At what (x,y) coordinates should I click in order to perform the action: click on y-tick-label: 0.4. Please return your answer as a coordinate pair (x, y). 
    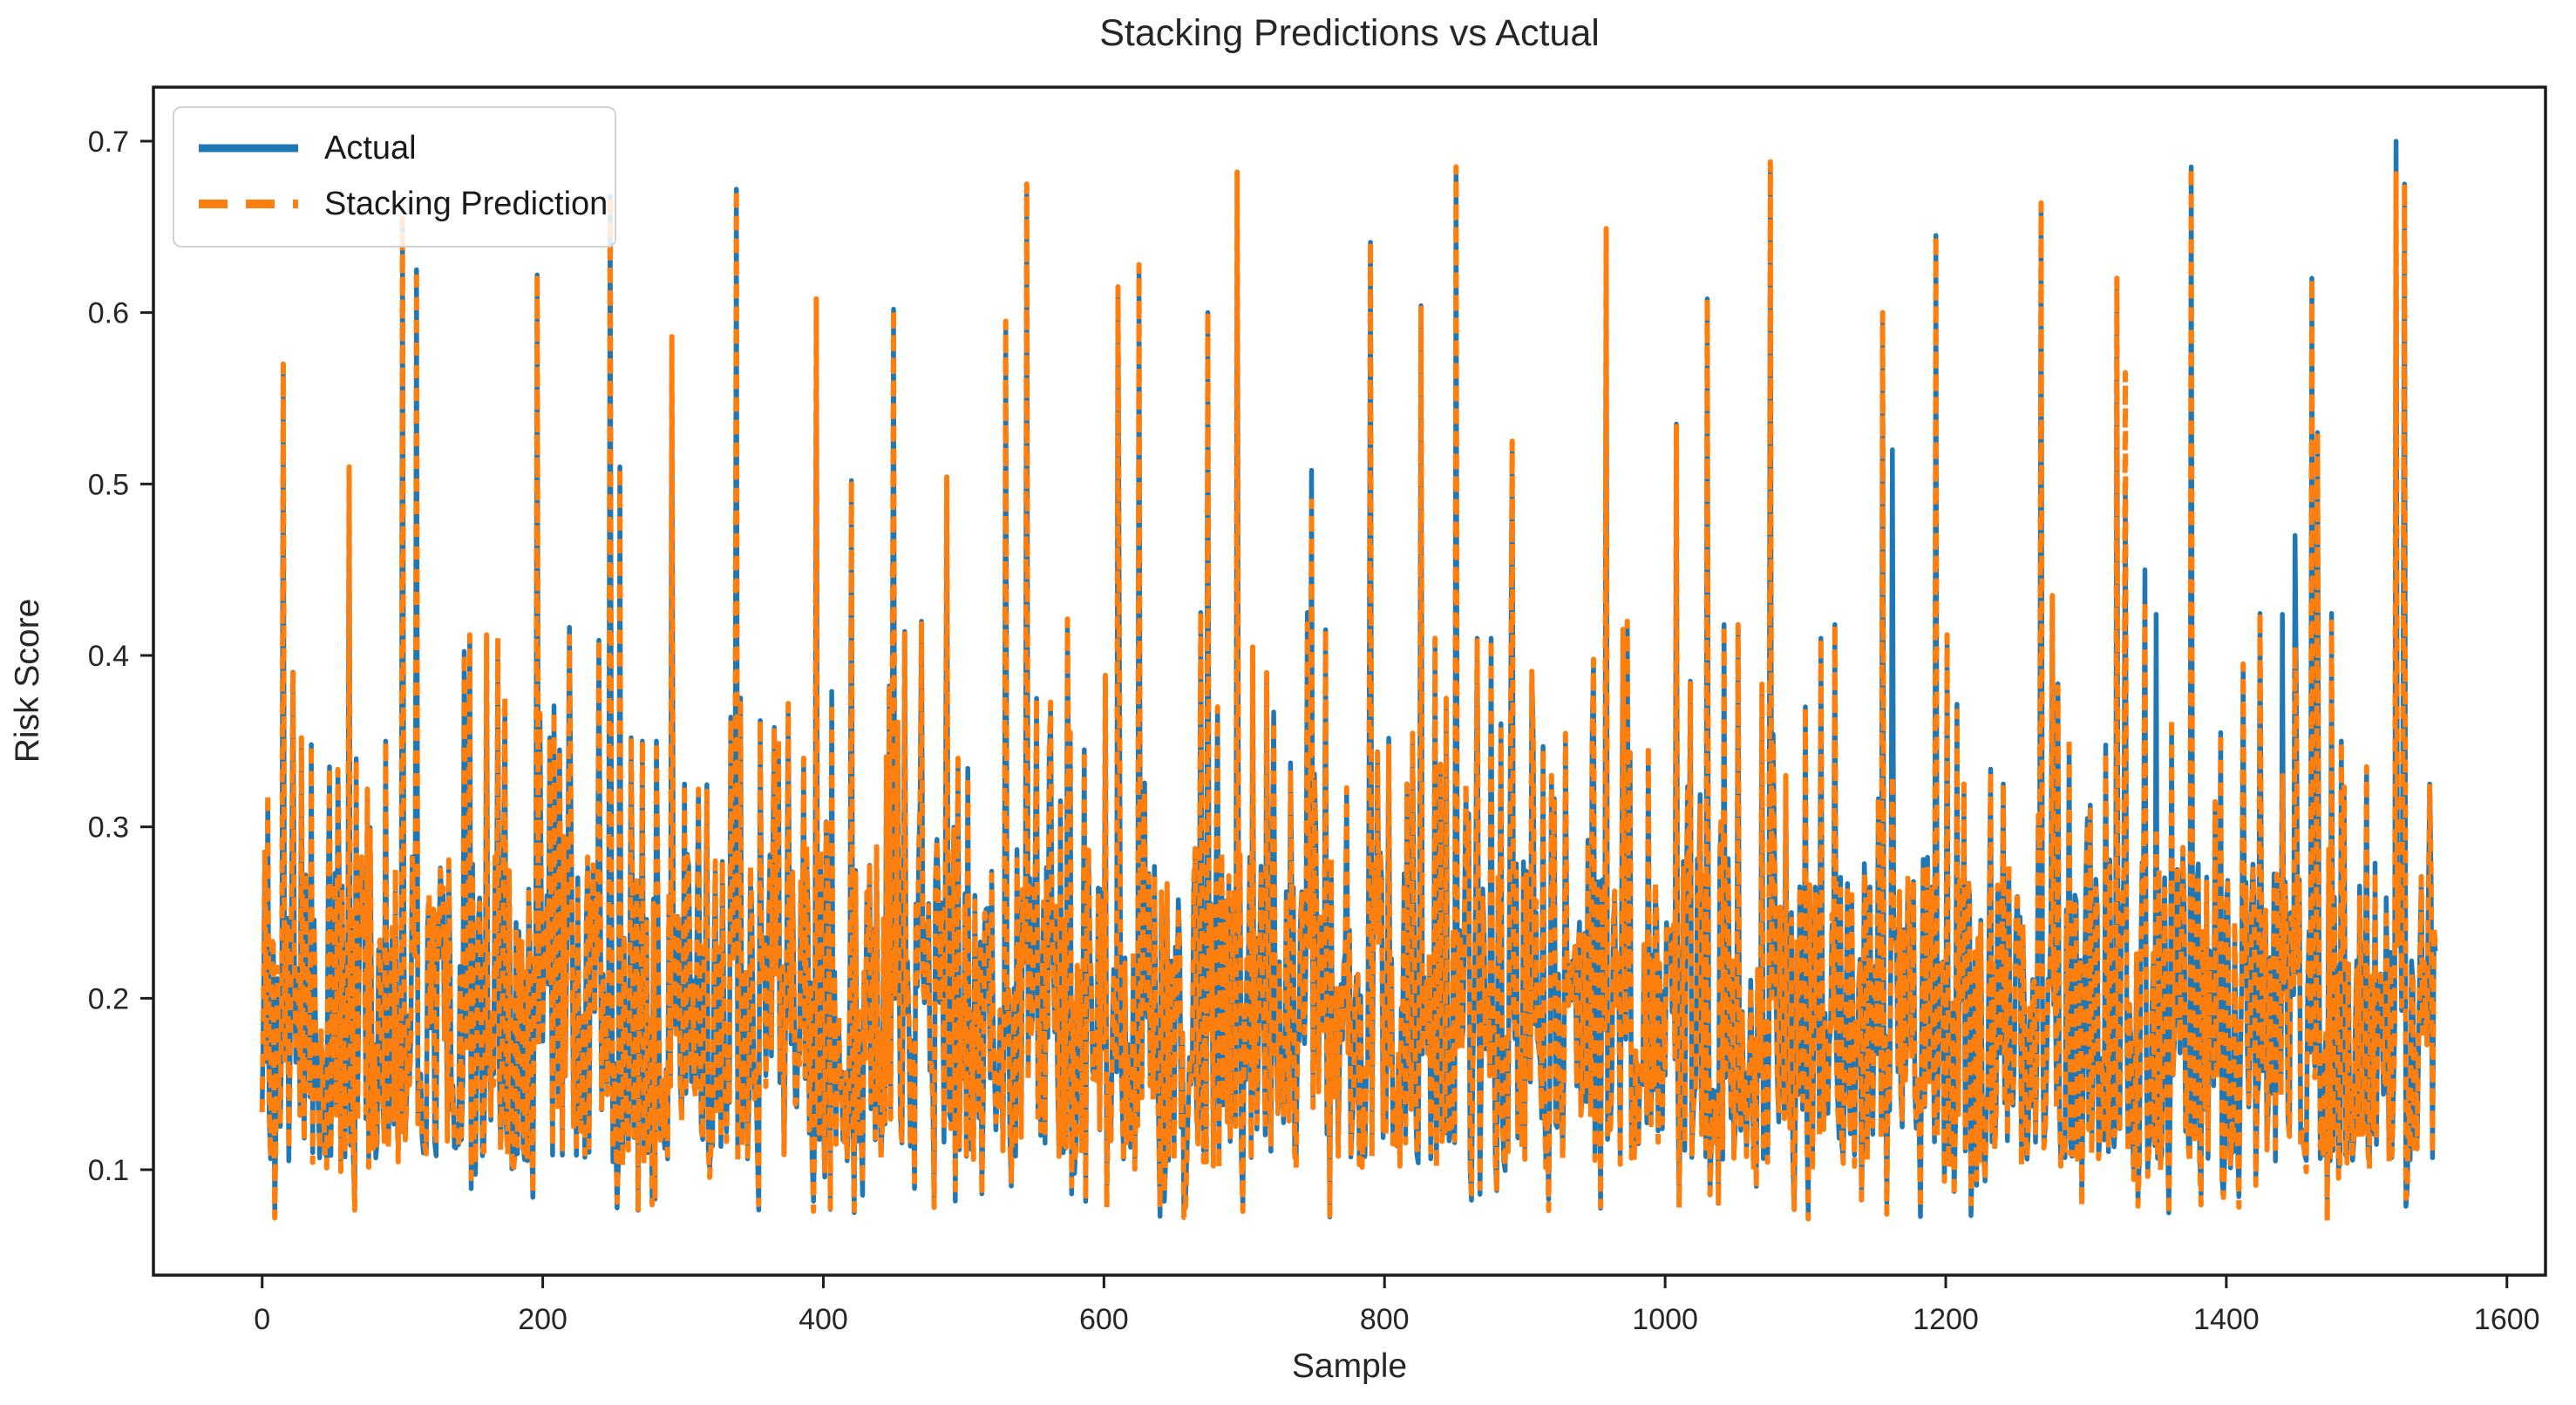
    Looking at the image, I should click on (108, 656).